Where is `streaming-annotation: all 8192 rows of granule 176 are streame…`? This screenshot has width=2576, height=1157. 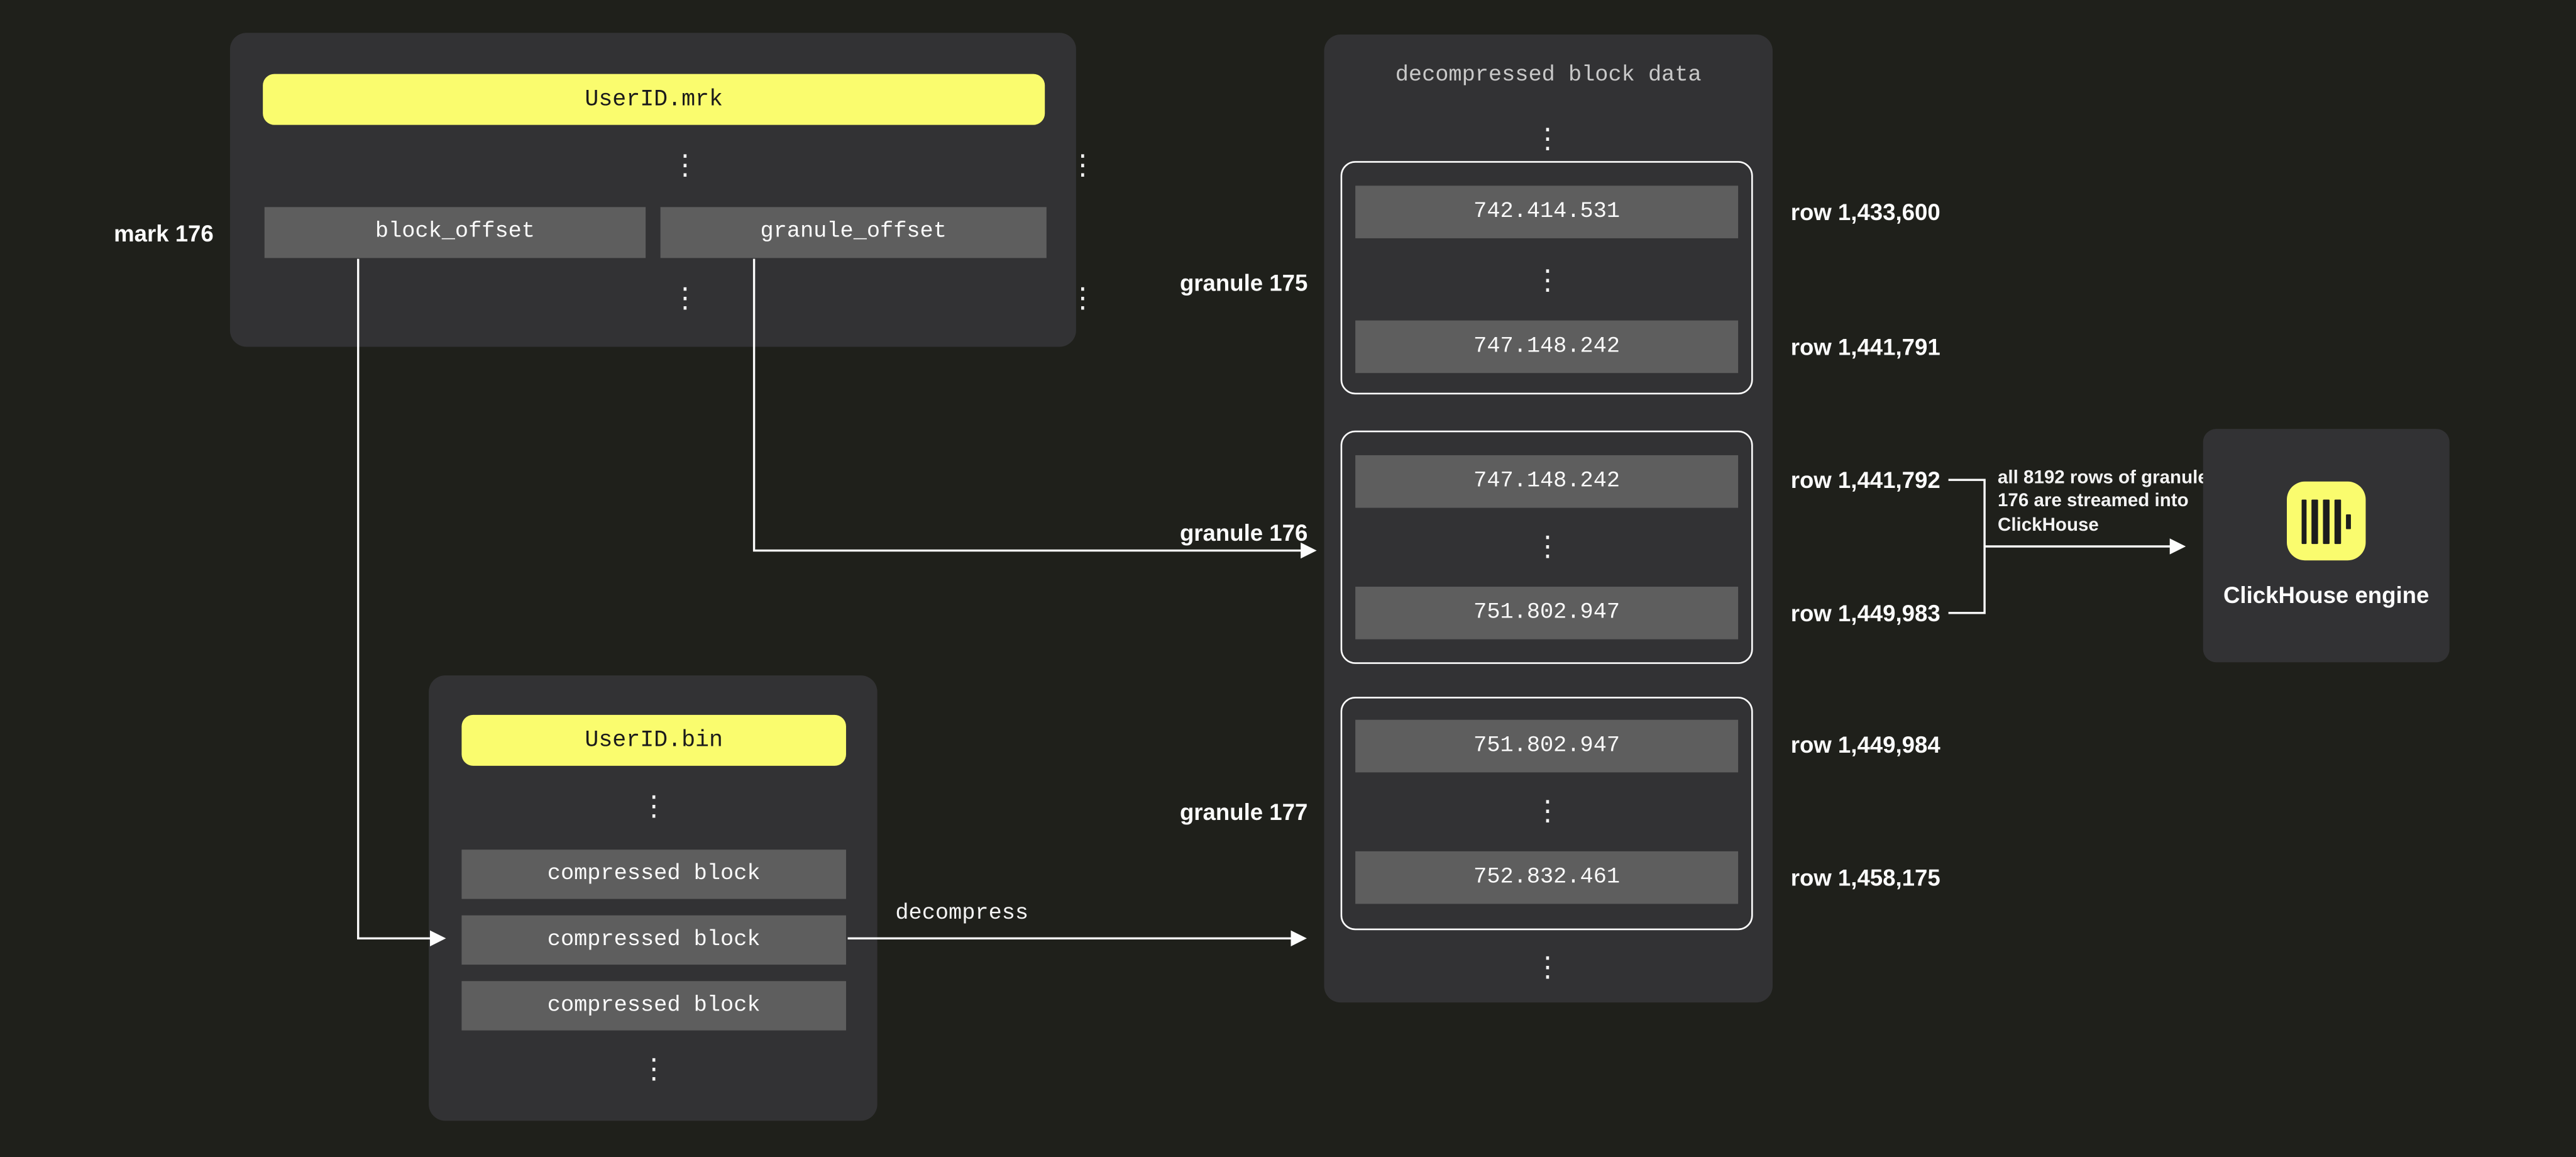
streaming-annotation: all 8192 rows of granule 176 are streame… is located at coordinates (2121, 503).